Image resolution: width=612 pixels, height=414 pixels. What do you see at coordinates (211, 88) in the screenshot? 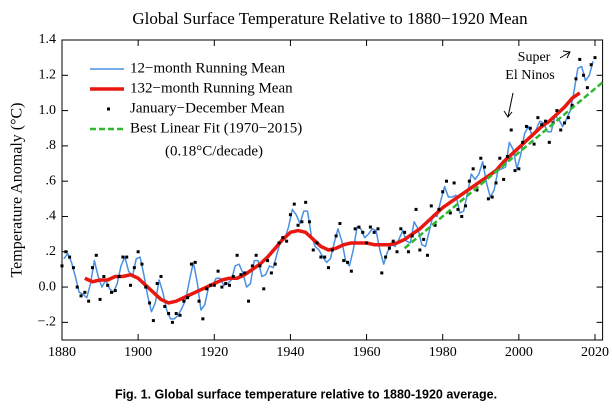
I see `legend-label: 132−month Running Mean` at bounding box center [211, 88].